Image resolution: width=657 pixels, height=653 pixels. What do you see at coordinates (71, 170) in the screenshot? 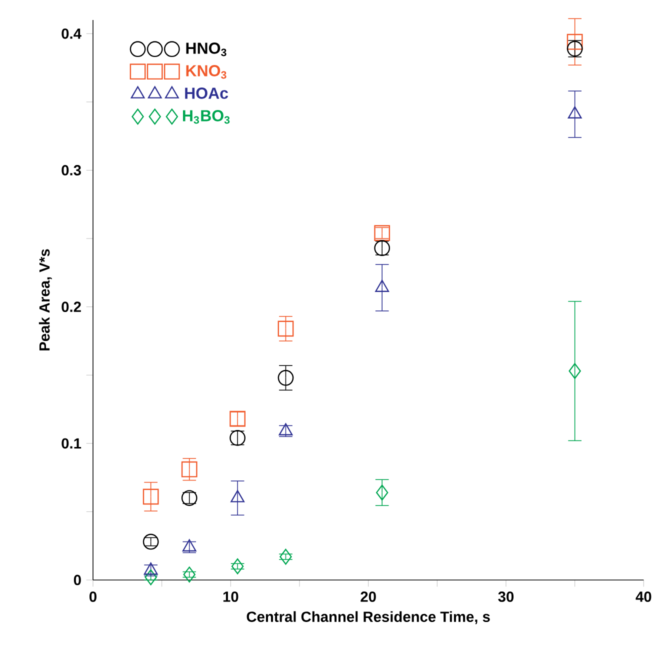
I see `y-tick-label: 0.3` at bounding box center [71, 170].